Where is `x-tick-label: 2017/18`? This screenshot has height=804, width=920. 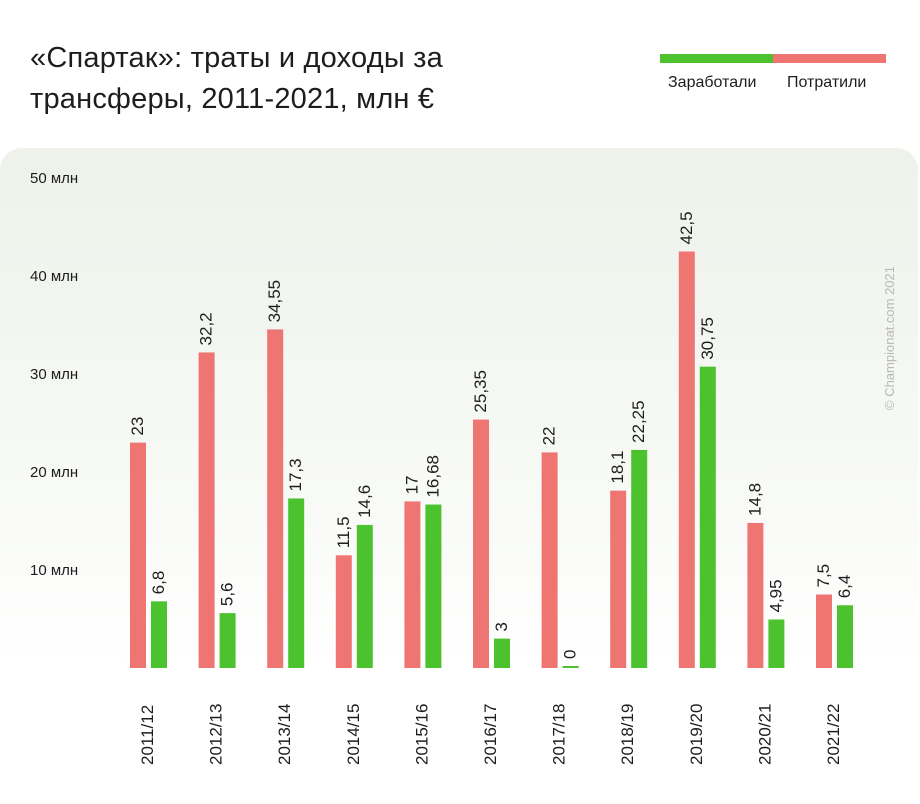
x-tick-label: 2017/18 is located at coordinates (559, 734).